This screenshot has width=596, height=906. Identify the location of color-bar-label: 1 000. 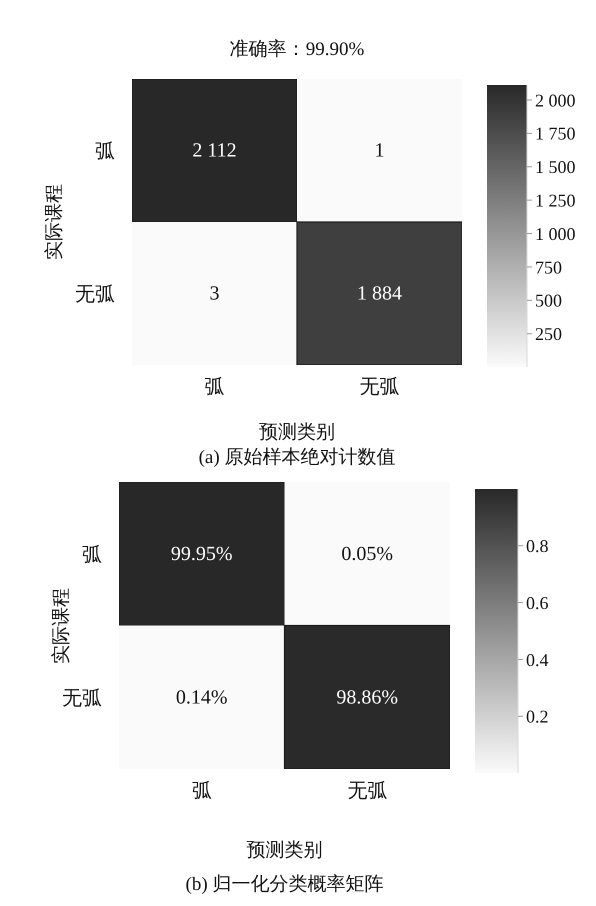
(555, 234).